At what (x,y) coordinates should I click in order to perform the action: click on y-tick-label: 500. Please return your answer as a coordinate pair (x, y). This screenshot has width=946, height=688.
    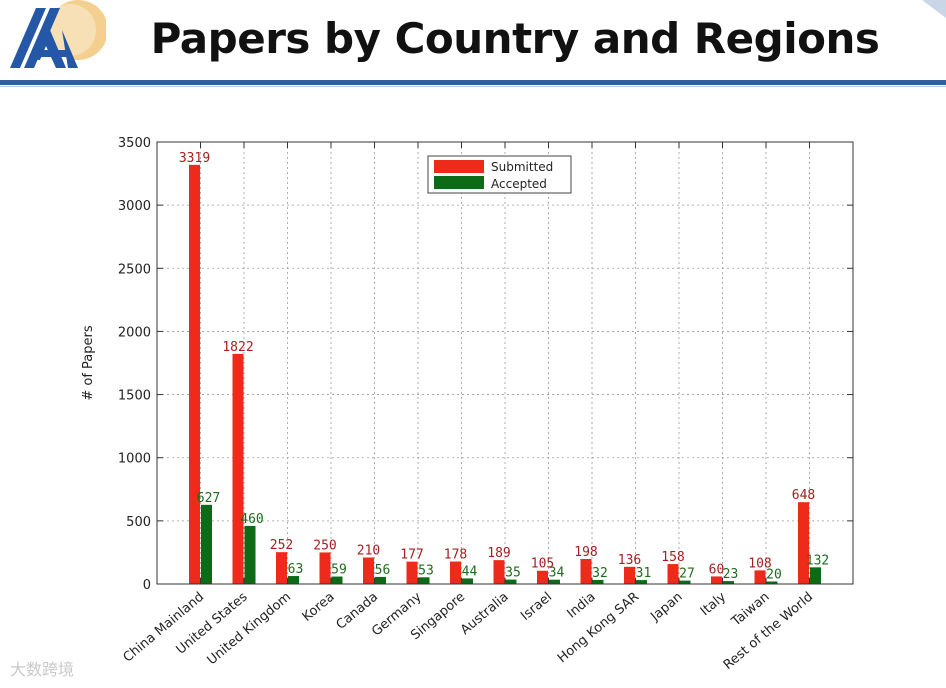
    Looking at the image, I should click on (138, 522).